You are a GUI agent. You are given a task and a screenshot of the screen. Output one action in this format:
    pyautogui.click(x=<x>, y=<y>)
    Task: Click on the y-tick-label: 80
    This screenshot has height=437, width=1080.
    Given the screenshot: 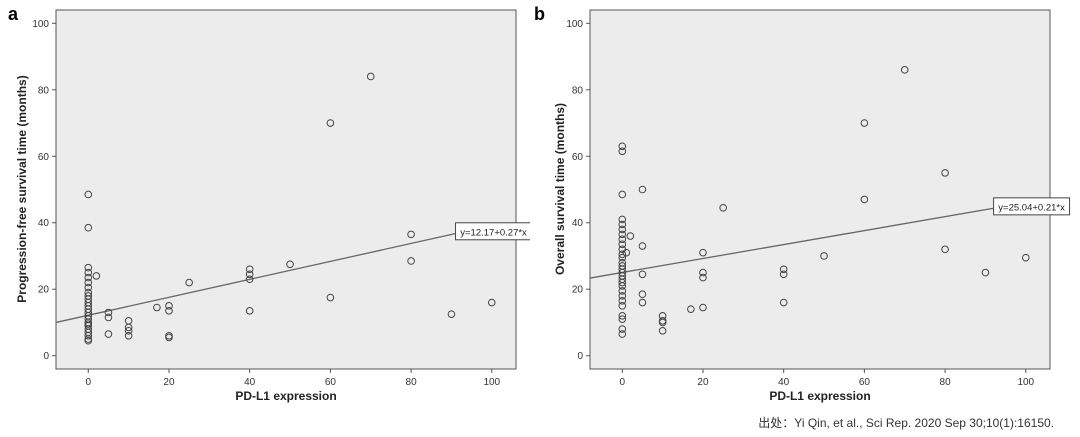 What is the action you would take?
    pyautogui.click(x=44, y=90)
    